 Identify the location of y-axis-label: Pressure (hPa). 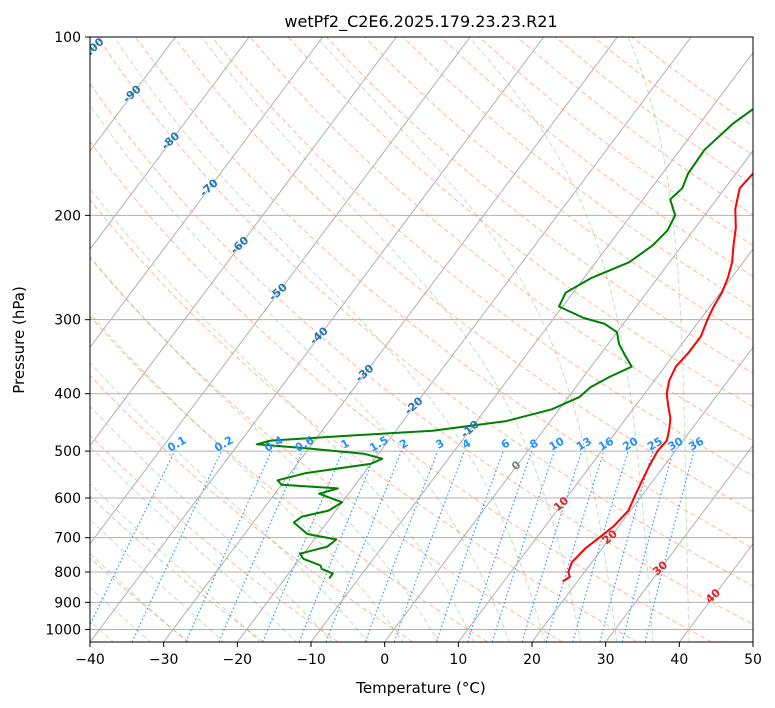
(19, 340).